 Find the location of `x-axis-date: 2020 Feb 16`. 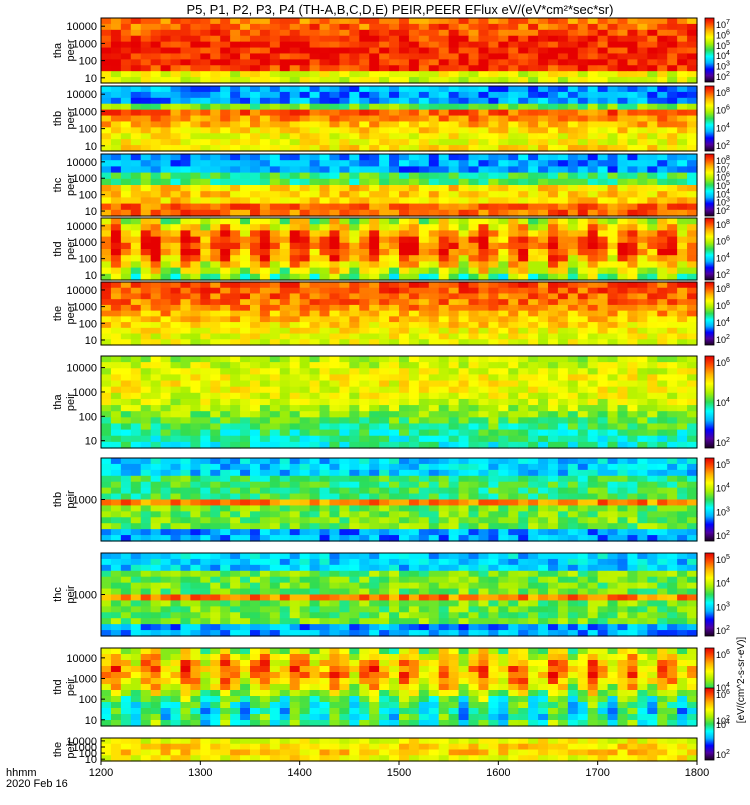

x-axis-date: 2020 Feb 16 is located at coordinates (37, 784).